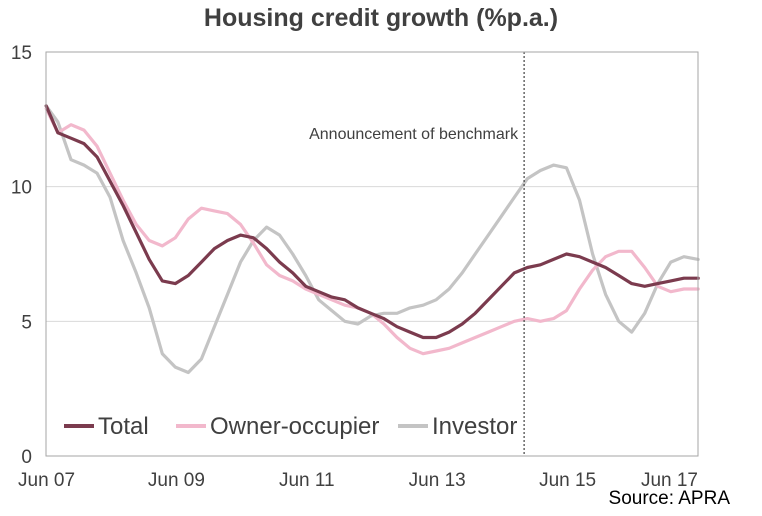 This screenshot has height=516, width=762. What do you see at coordinates (414, 134) in the screenshot?
I see `annotation-label: Announcement of benchmark` at bounding box center [414, 134].